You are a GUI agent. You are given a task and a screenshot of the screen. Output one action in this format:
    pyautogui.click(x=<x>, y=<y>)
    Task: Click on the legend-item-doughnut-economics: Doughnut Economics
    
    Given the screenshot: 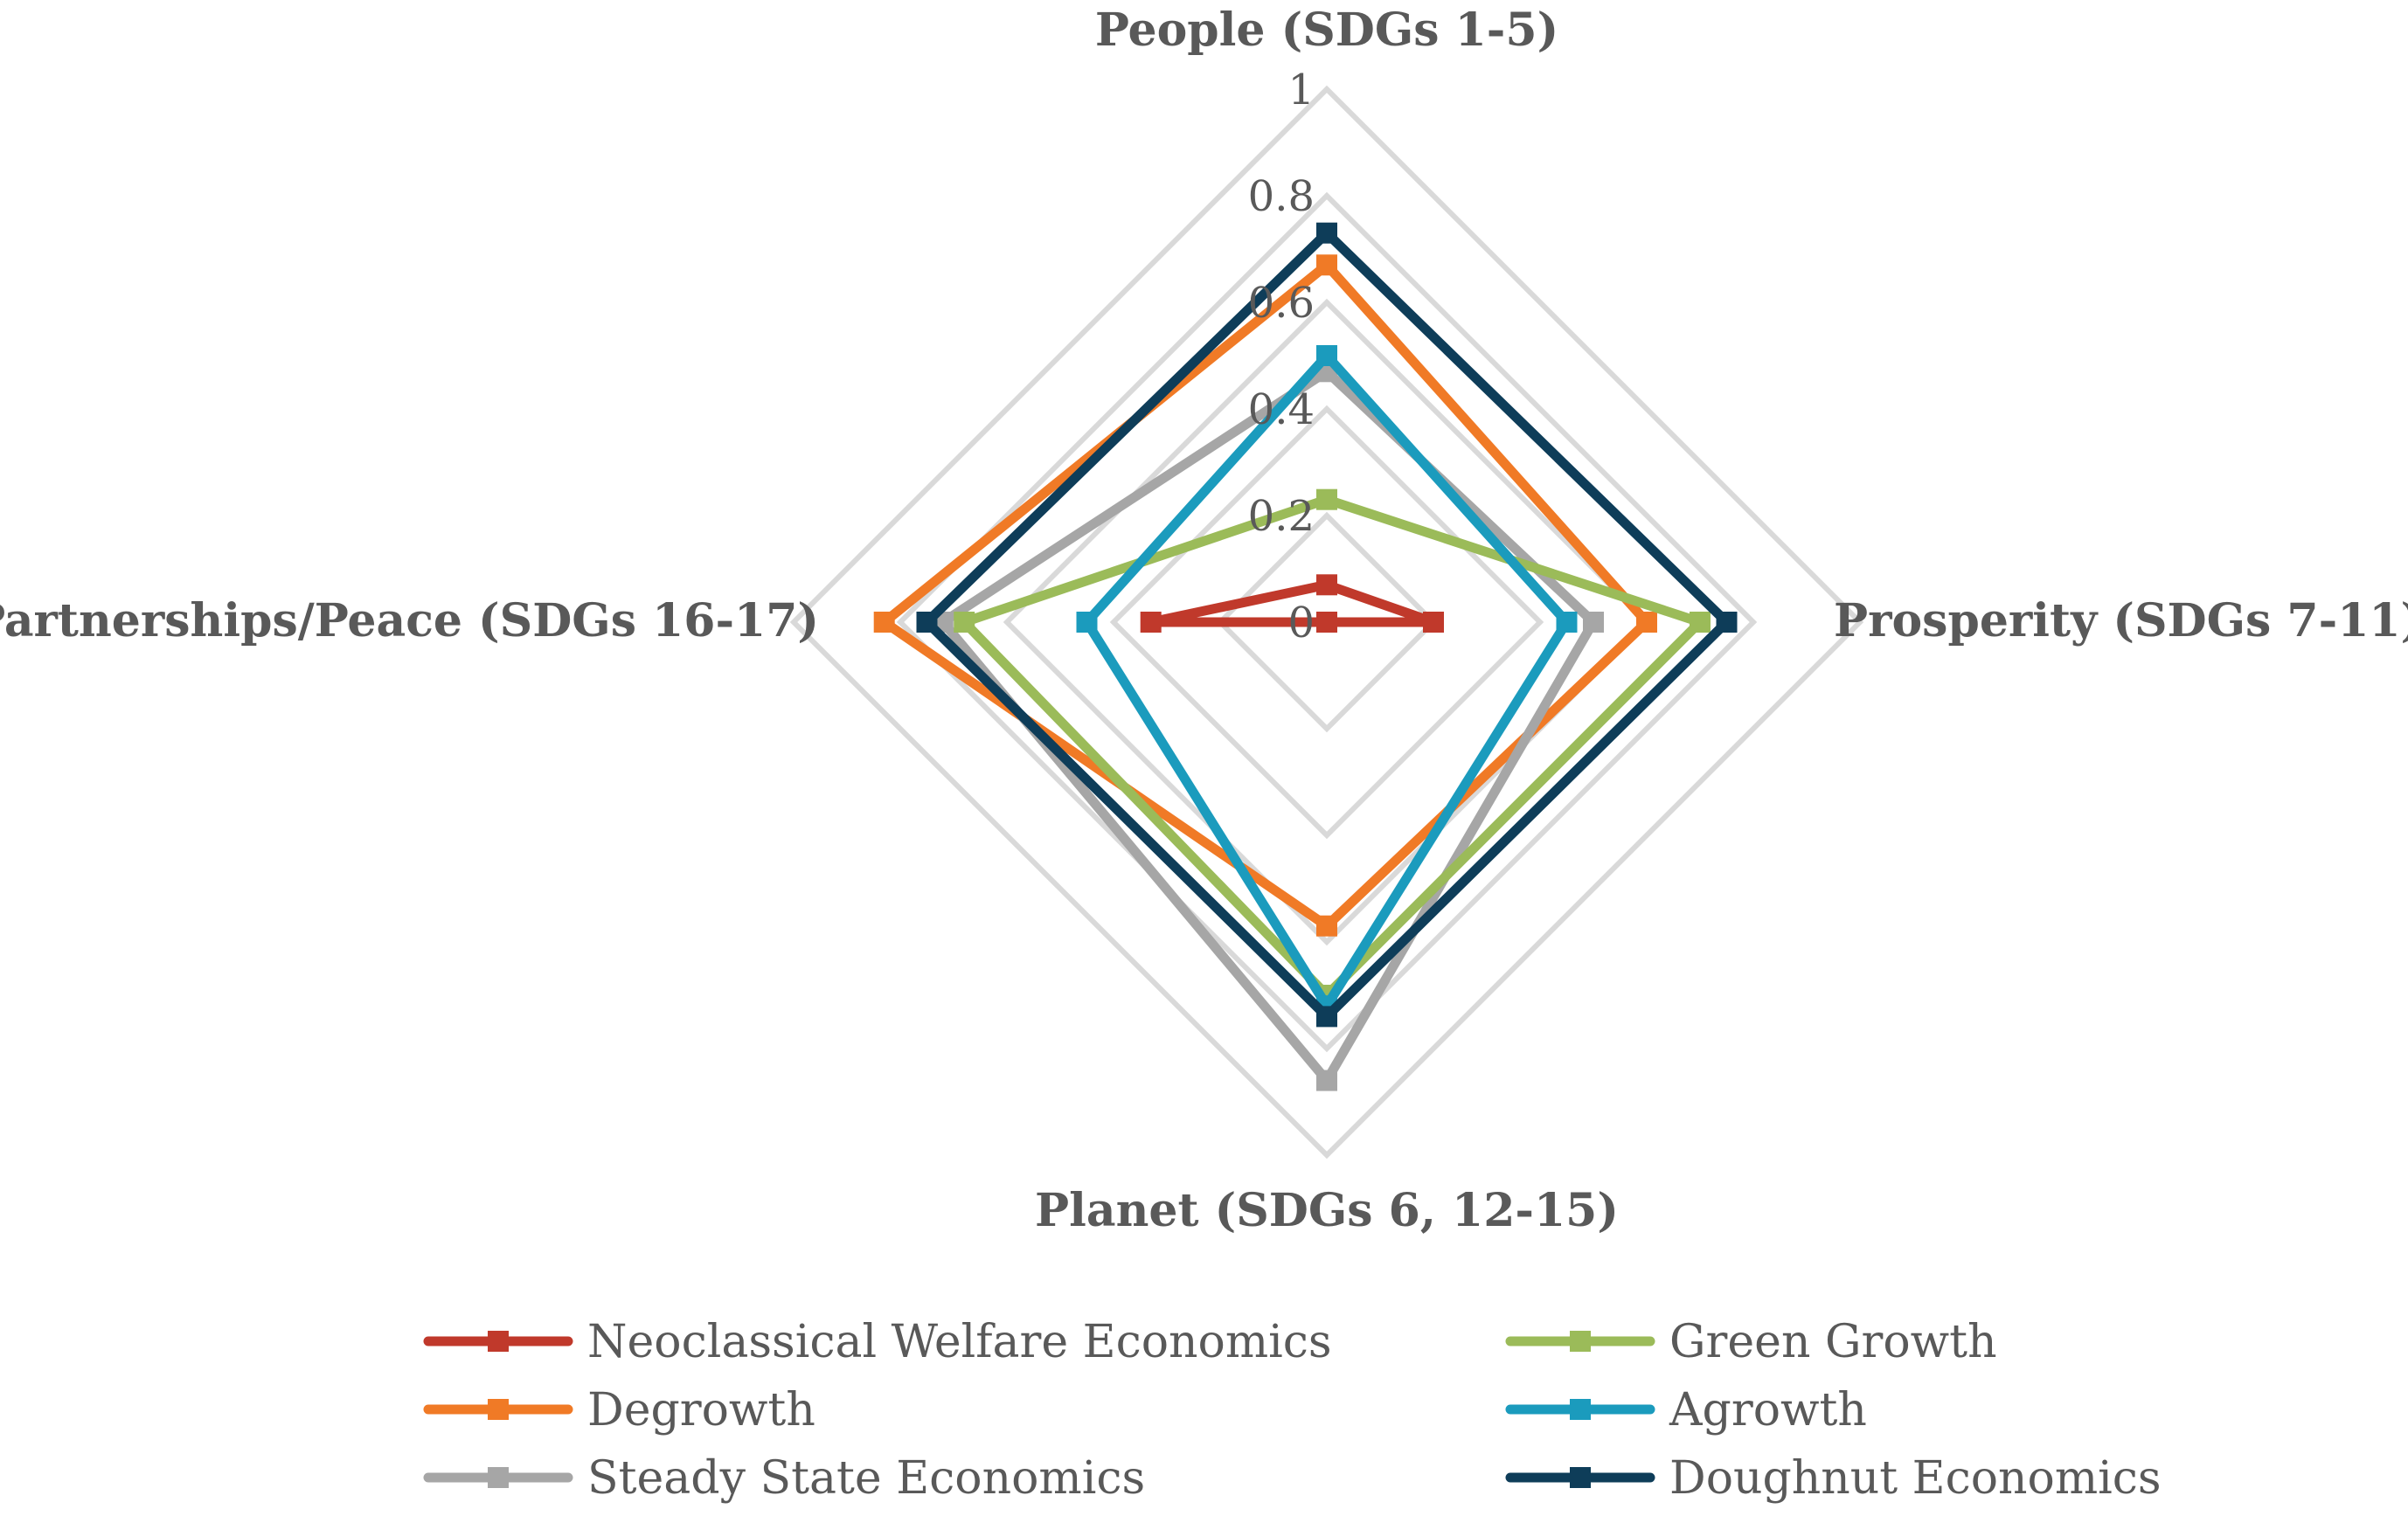 What is the action you would take?
    pyautogui.click(x=1833, y=1479)
    